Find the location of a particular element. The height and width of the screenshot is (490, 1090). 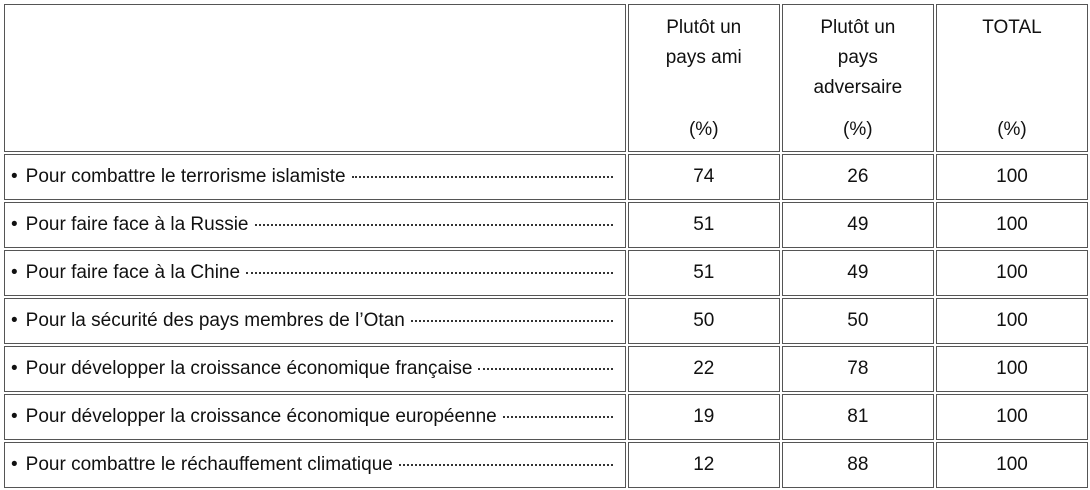

table-row: • Pour faire face à la Chine 51 49 100 is located at coordinates (546, 273).